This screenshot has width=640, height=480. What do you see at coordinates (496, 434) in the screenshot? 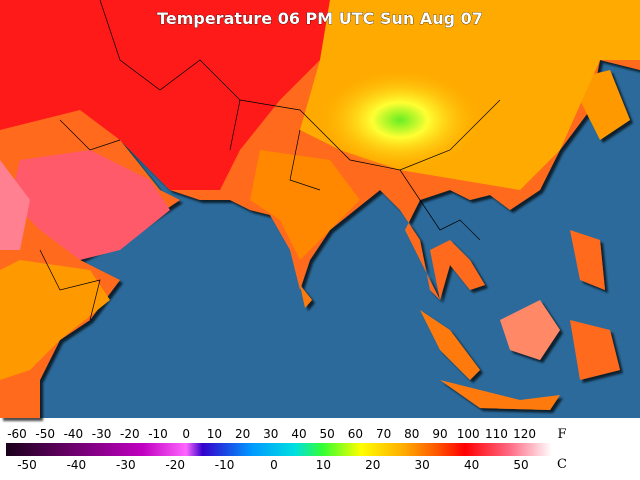
I see `f-scale-label: 110` at bounding box center [496, 434].